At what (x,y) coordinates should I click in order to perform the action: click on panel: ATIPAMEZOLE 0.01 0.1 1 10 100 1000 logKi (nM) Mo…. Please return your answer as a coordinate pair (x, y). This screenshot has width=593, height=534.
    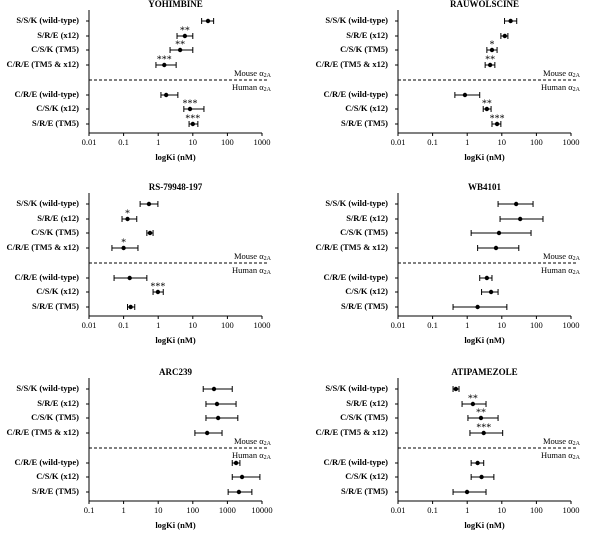
    Looking at the image, I should click on (448, 448).